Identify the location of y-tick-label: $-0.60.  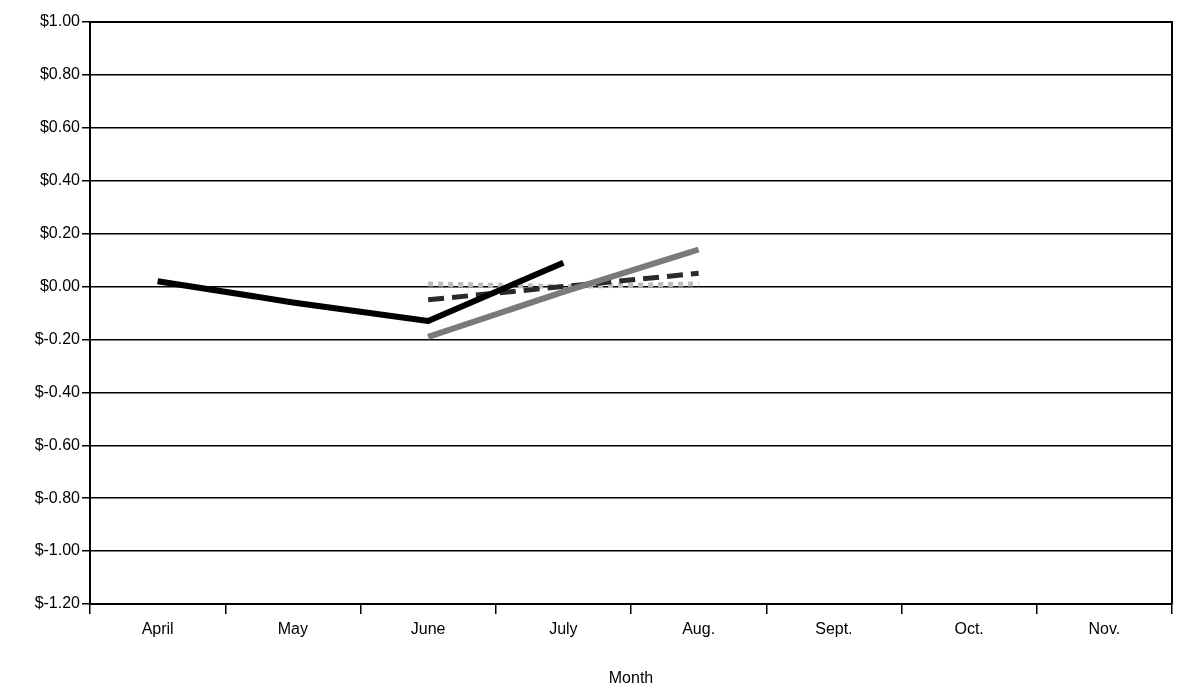
(57, 444).